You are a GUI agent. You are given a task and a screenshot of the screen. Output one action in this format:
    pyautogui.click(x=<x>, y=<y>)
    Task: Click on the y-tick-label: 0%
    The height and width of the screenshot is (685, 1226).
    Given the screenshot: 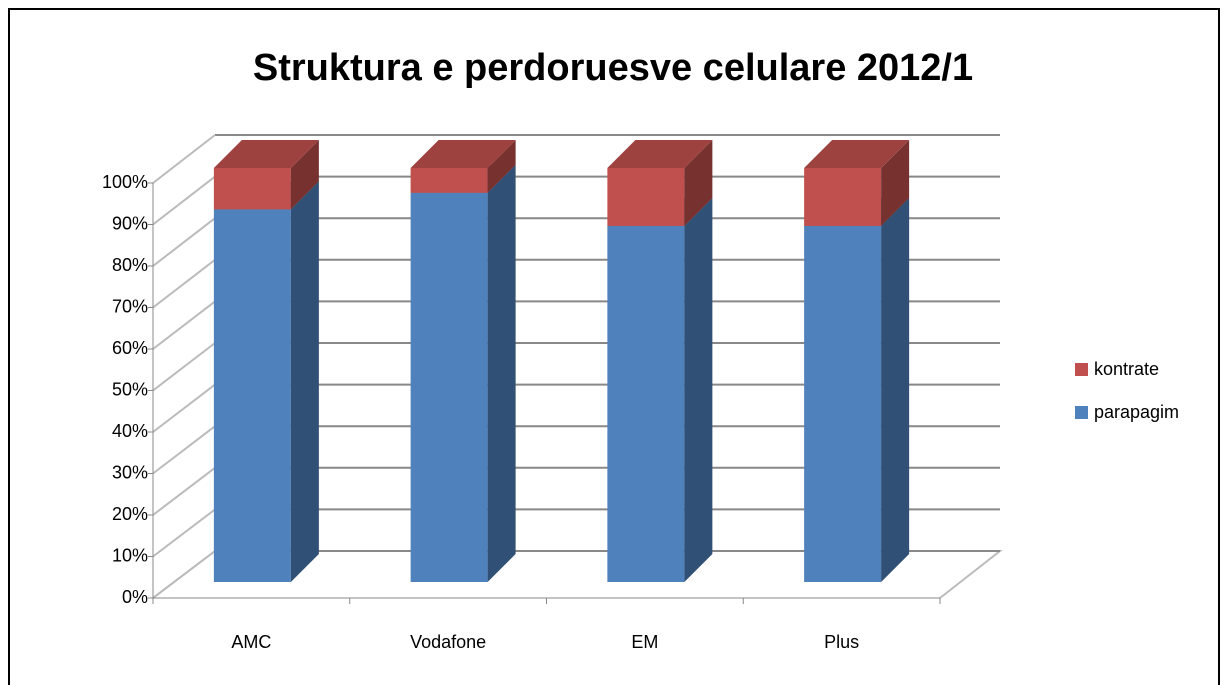 What is the action you would take?
    pyautogui.click(x=135, y=597)
    